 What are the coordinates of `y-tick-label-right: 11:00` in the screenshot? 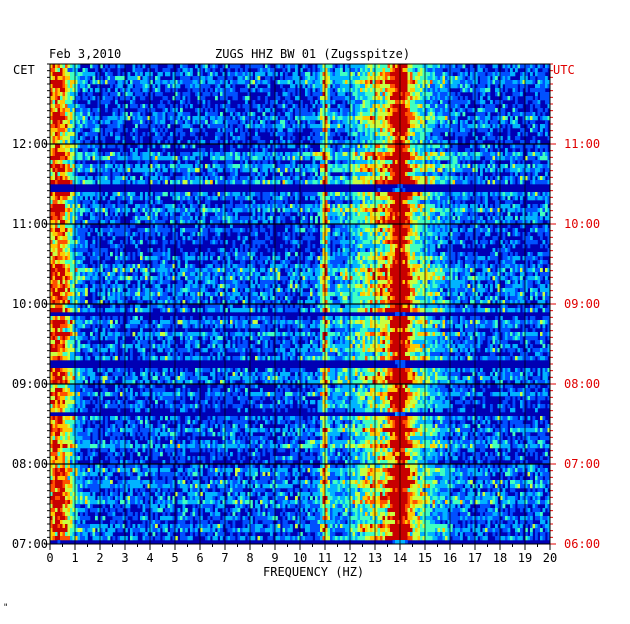 It's located at (582, 144).